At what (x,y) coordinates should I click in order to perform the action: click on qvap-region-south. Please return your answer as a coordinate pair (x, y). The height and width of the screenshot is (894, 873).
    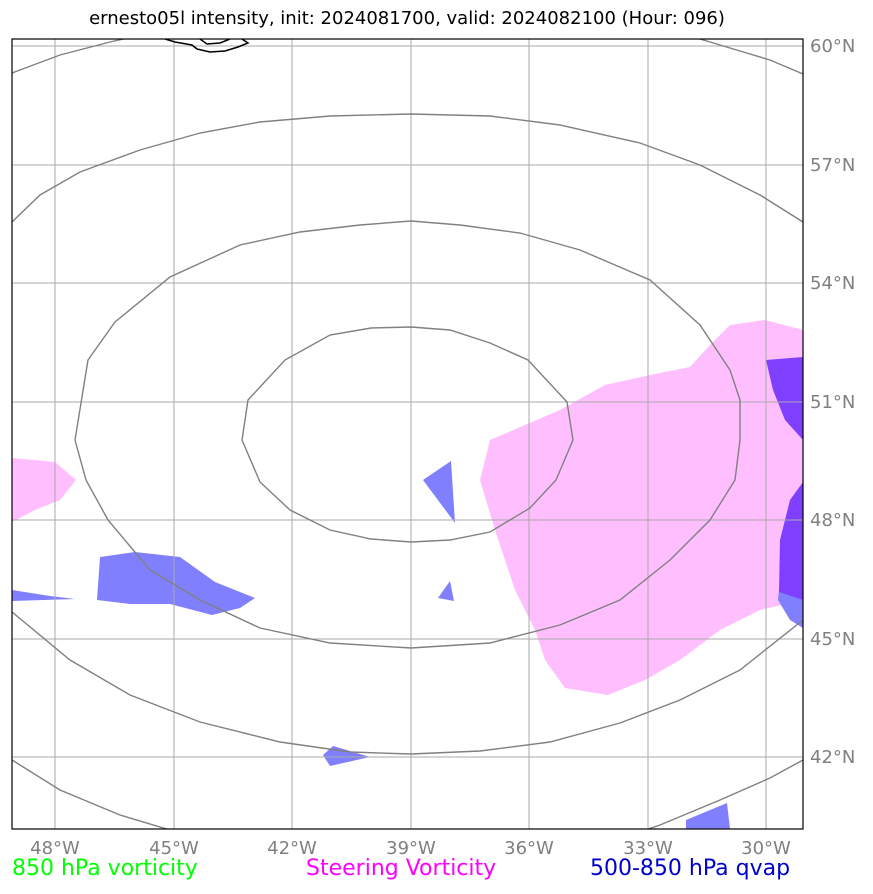
    Looking at the image, I should click on (346, 756).